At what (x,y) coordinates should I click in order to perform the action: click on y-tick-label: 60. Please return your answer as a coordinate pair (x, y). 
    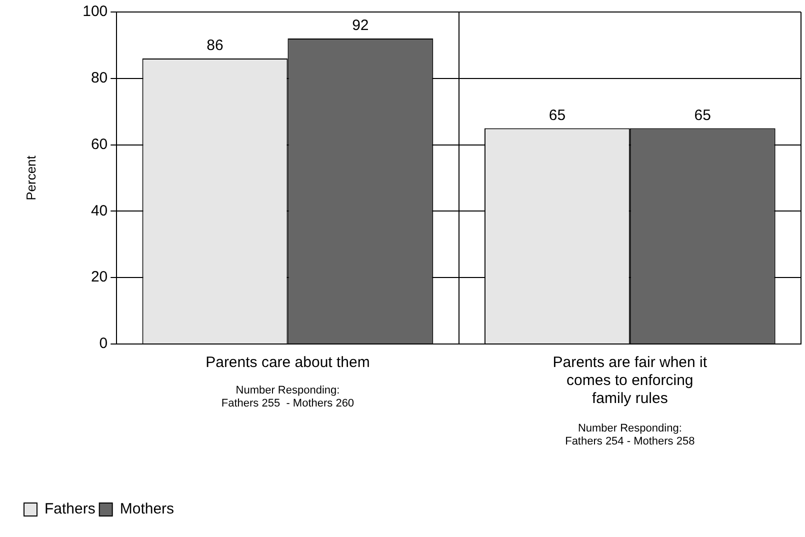
    Looking at the image, I should click on (99, 144).